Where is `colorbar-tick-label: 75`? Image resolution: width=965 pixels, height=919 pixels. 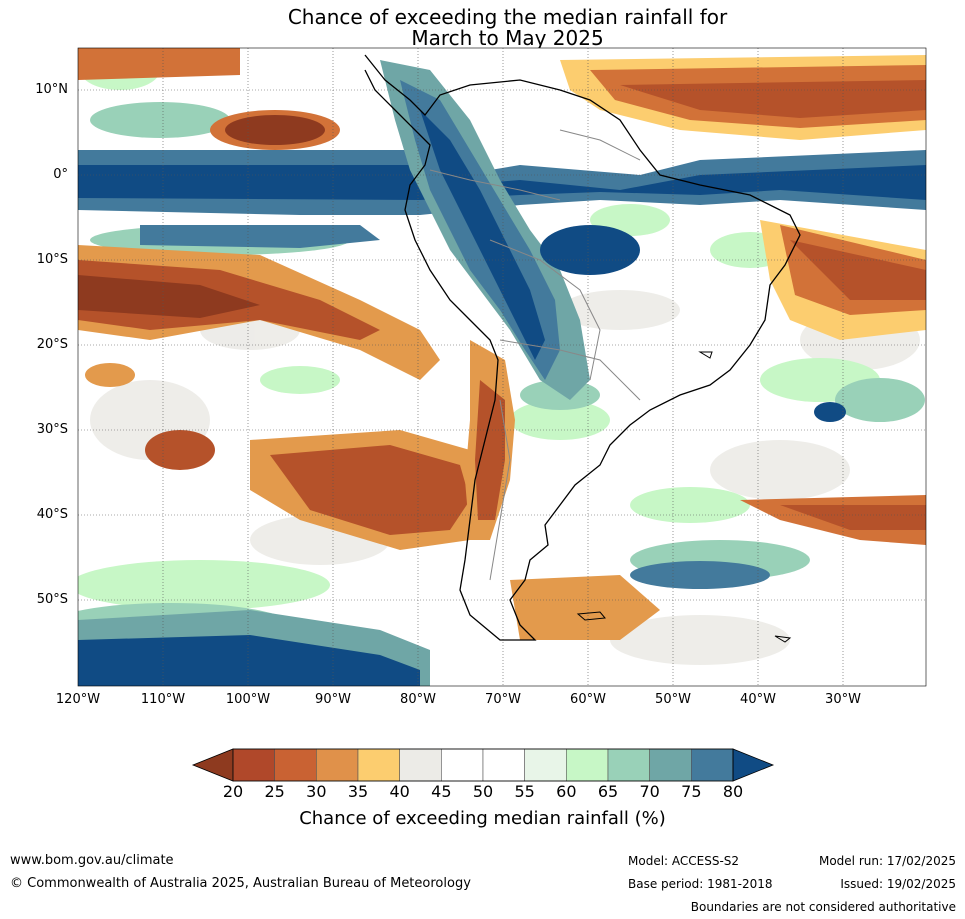
colorbar-tick-label: 75 is located at coordinates (691, 791).